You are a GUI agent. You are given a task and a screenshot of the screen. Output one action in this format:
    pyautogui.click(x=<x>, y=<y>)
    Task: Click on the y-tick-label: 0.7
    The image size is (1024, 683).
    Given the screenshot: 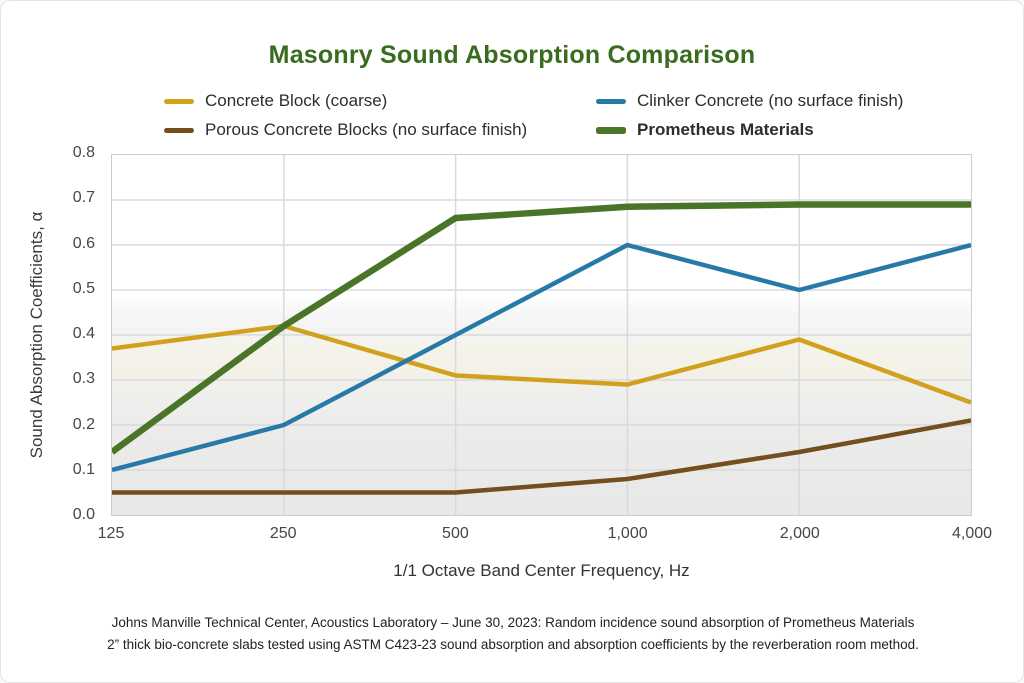 What is the action you would take?
    pyautogui.click(x=83, y=198)
    